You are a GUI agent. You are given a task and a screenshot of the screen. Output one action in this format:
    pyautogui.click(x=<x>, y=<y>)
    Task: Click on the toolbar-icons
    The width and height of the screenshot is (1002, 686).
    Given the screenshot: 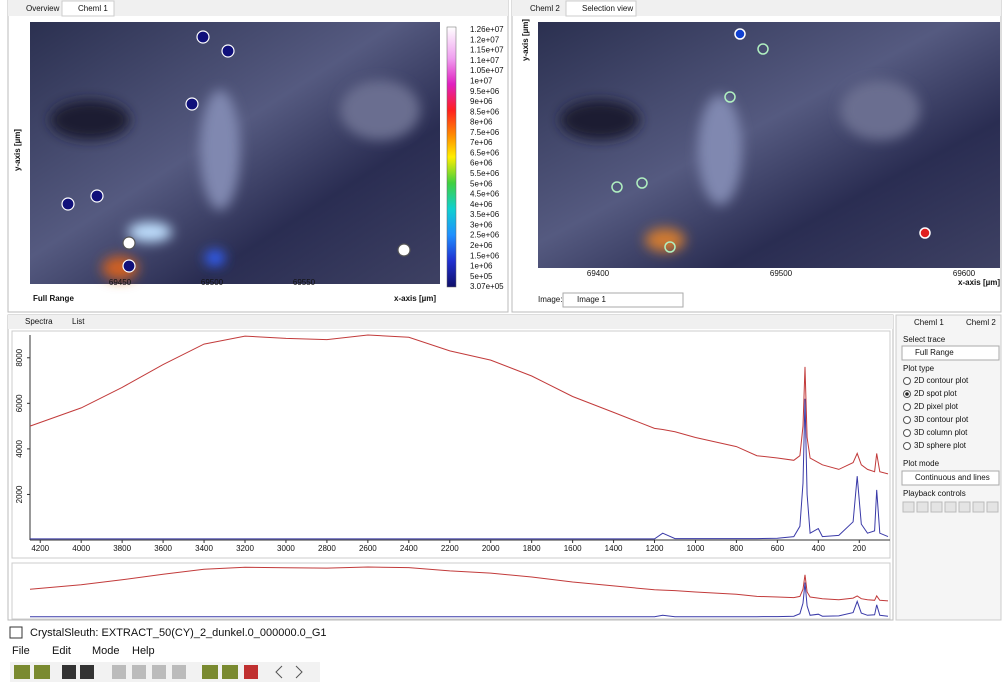 What is the action you would take?
    pyautogui.click(x=158, y=672)
    